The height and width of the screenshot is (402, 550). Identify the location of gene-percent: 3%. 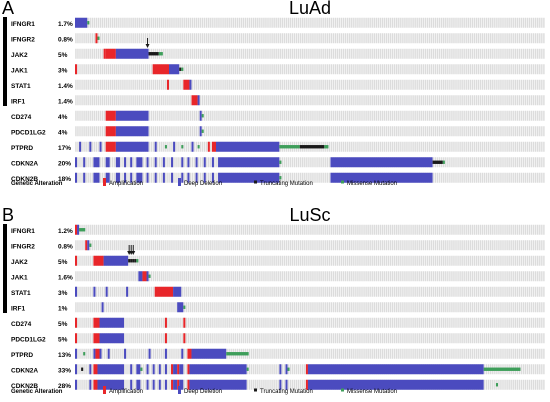
(63, 293).